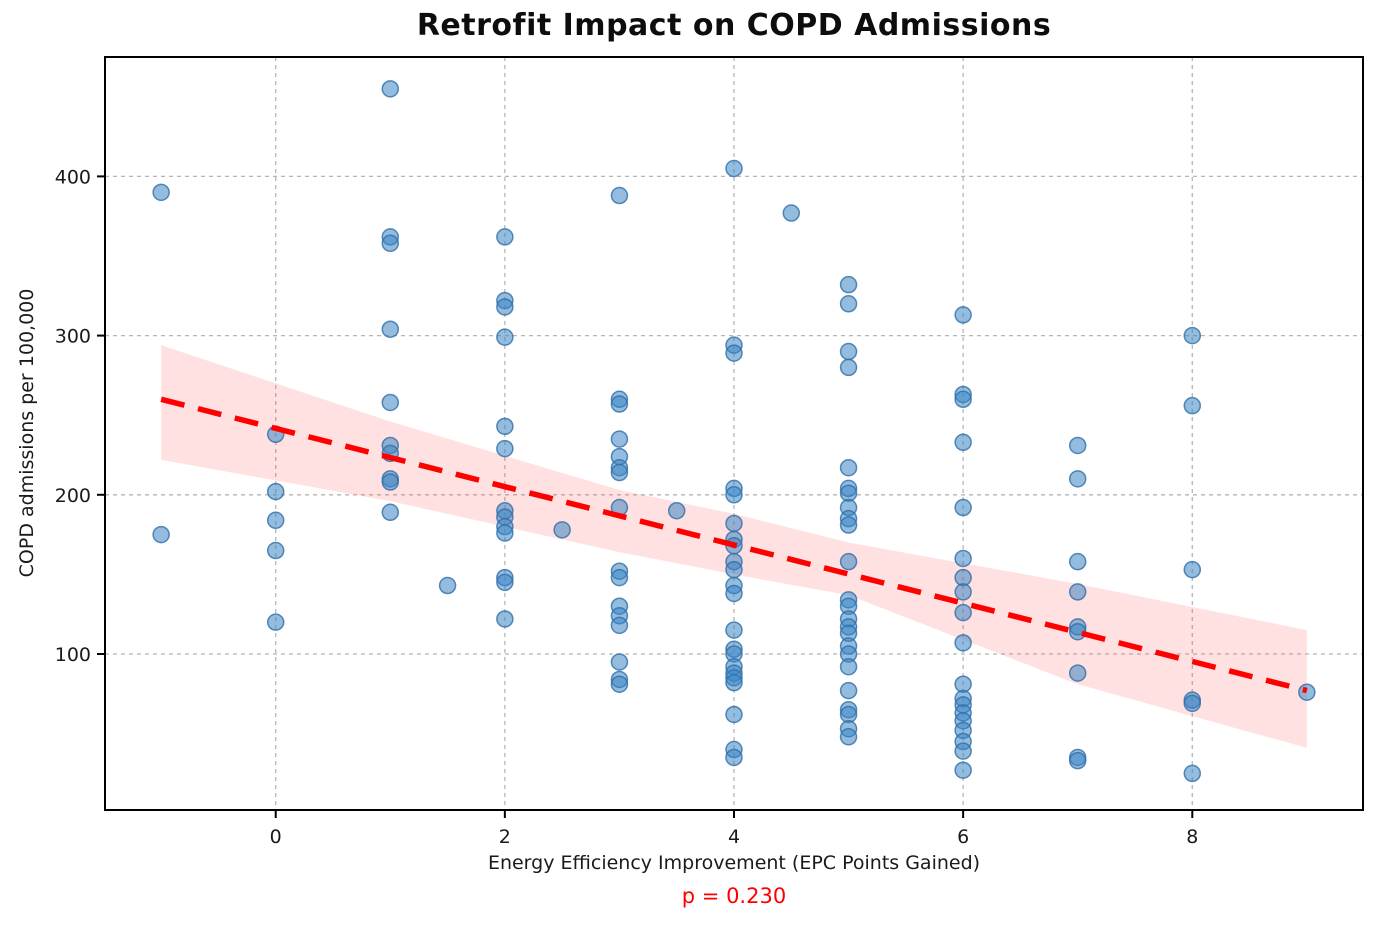  I want to click on x-tick-label: 8, so click(1192, 837).